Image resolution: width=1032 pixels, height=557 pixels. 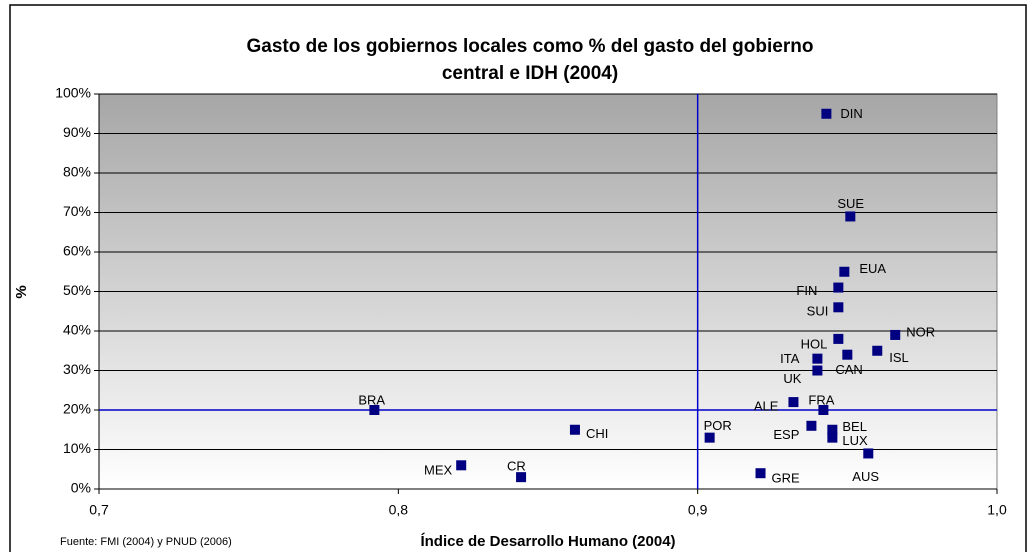 I want to click on y-tick-label: 70%, so click(x=77, y=211).